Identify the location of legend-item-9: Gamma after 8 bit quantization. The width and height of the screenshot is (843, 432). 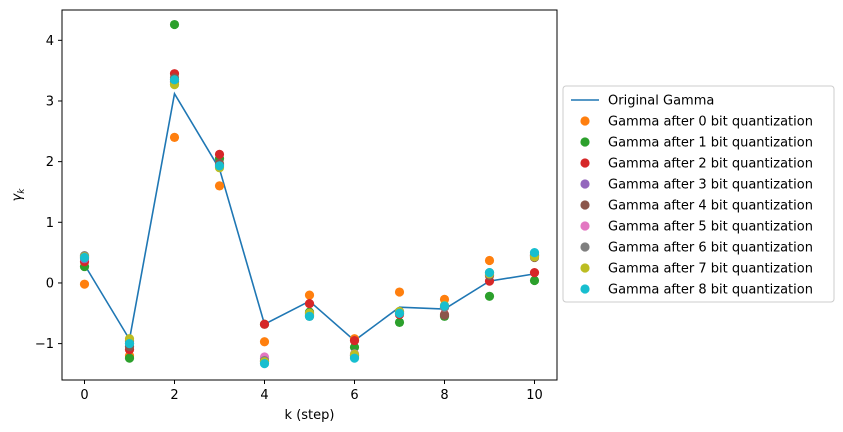
(696, 290).